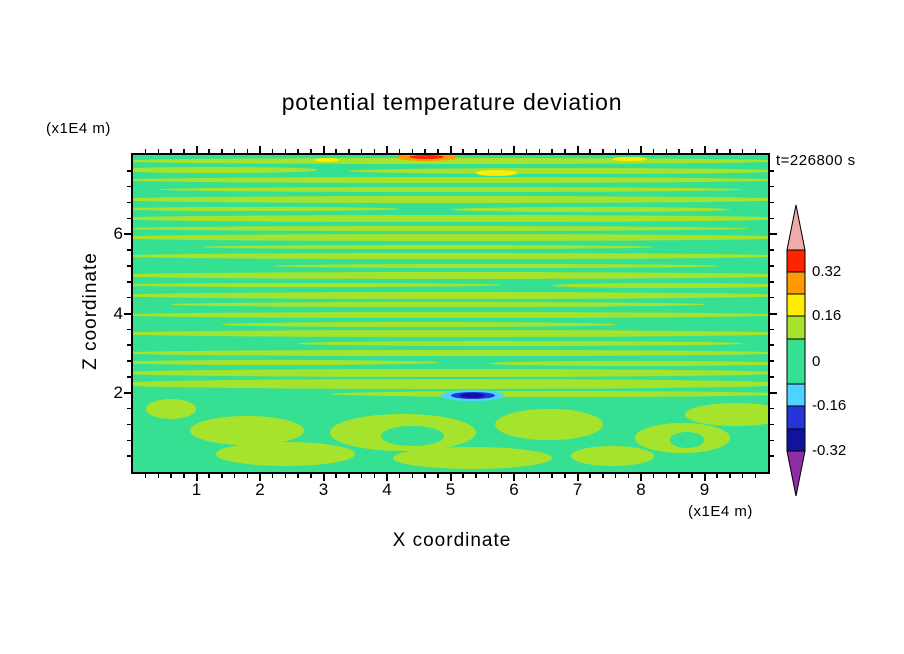  I want to click on colorbar-label: -0.16, so click(829, 405).